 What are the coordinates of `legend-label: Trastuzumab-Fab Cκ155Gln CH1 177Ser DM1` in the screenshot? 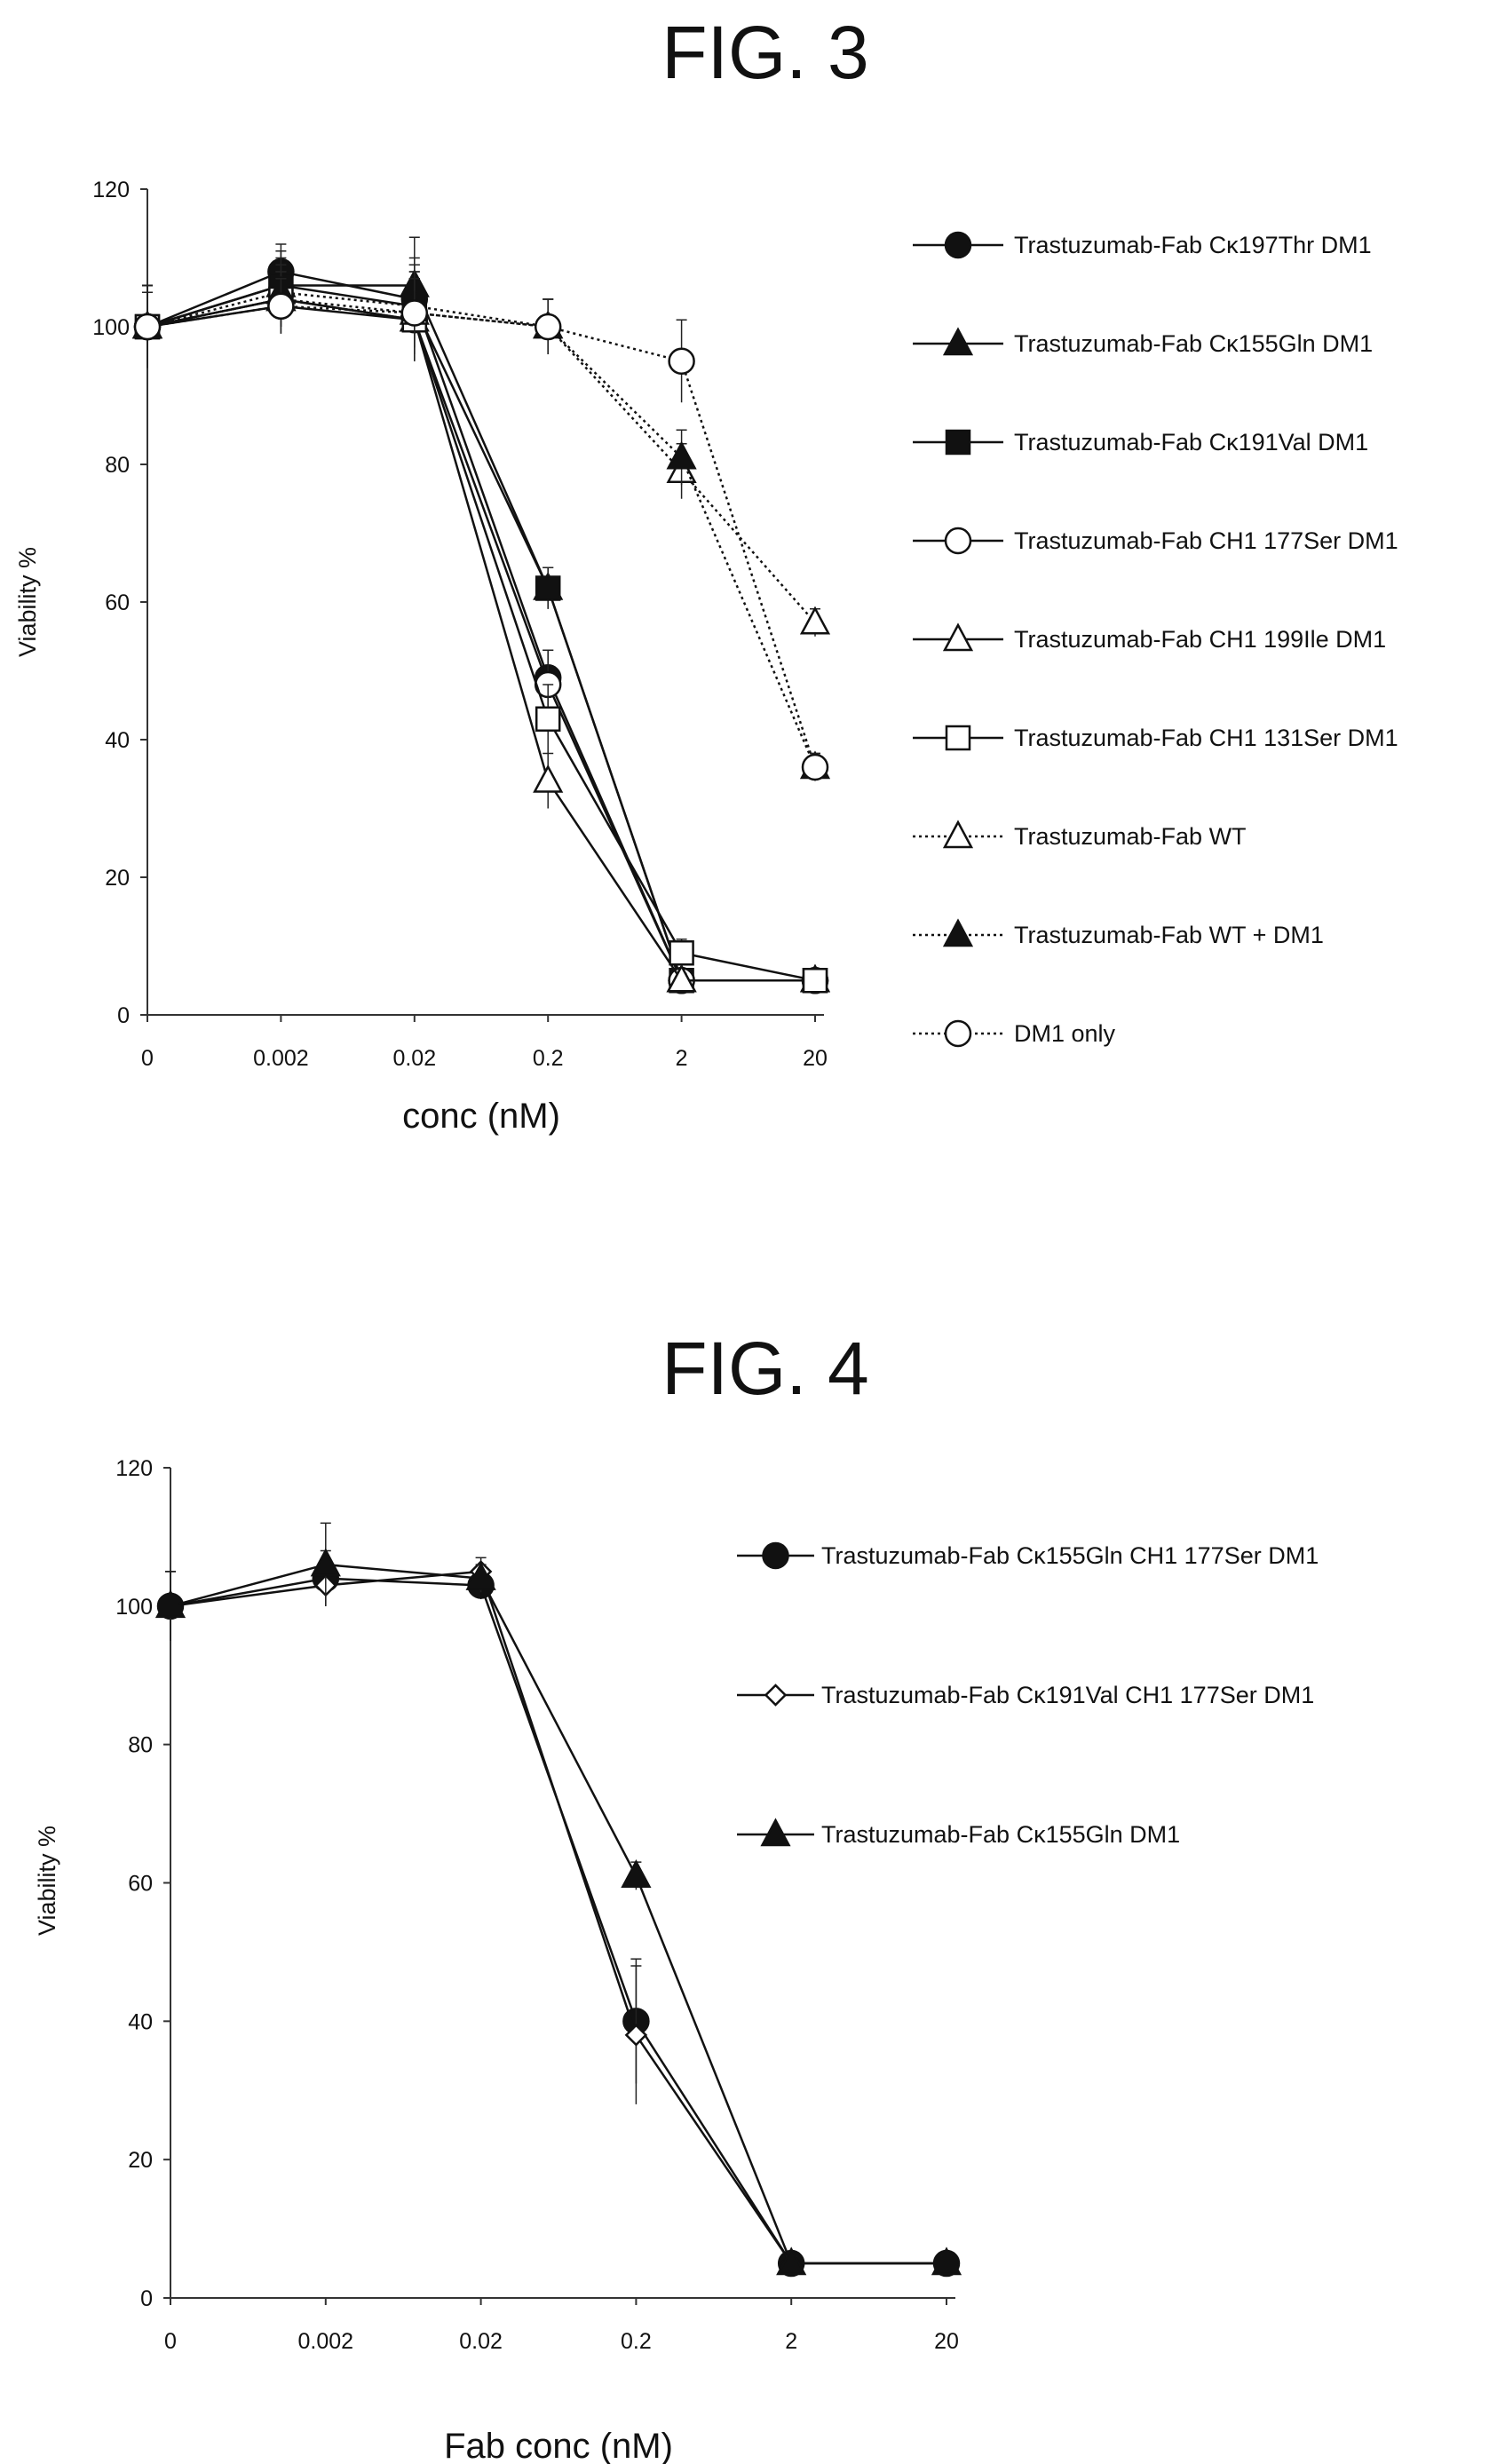 It's located at (1070, 1556).